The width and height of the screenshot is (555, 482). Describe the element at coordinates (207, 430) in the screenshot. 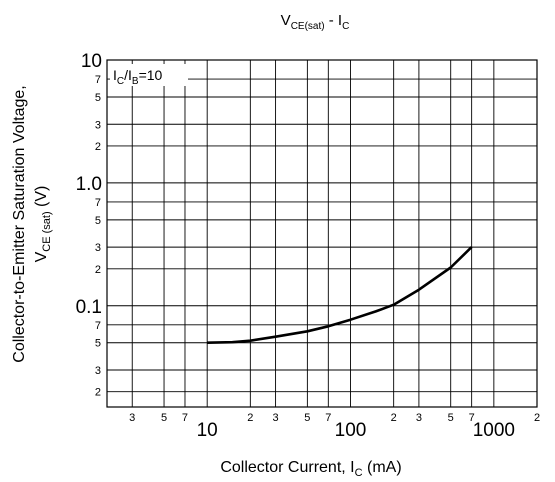

I see `x-major-tick-label: 10` at that location.